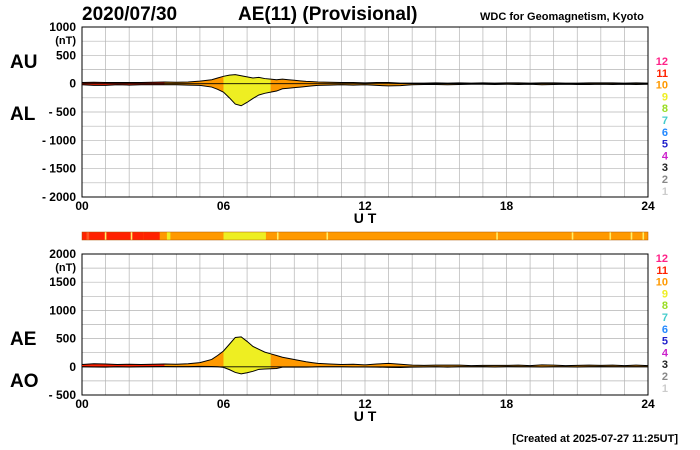  Describe the element at coordinates (62, 282) in the screenshot. I see `y-tick-label: 1500` at that location.